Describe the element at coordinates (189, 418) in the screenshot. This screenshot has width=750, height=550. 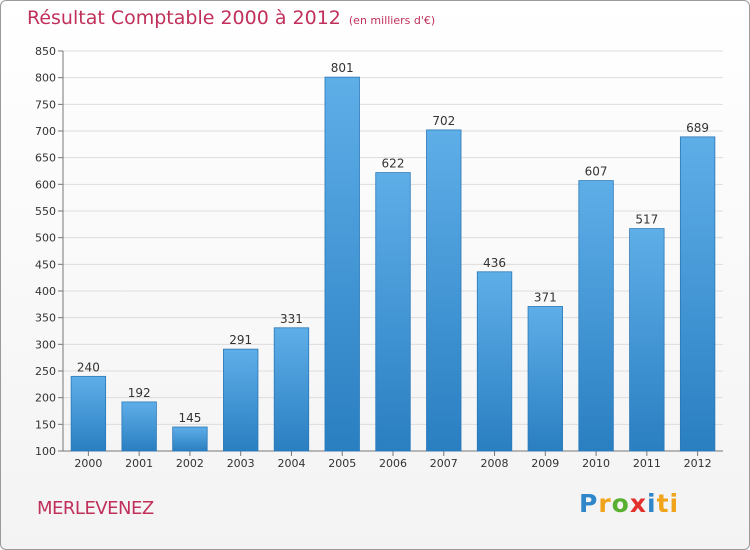
I see `data-label: 145` at that location.